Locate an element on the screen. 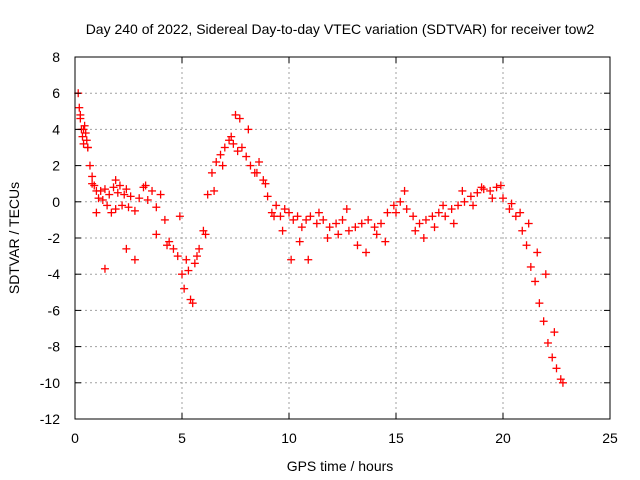  y-tick-label: -2 is located at coordinates (54, 238).